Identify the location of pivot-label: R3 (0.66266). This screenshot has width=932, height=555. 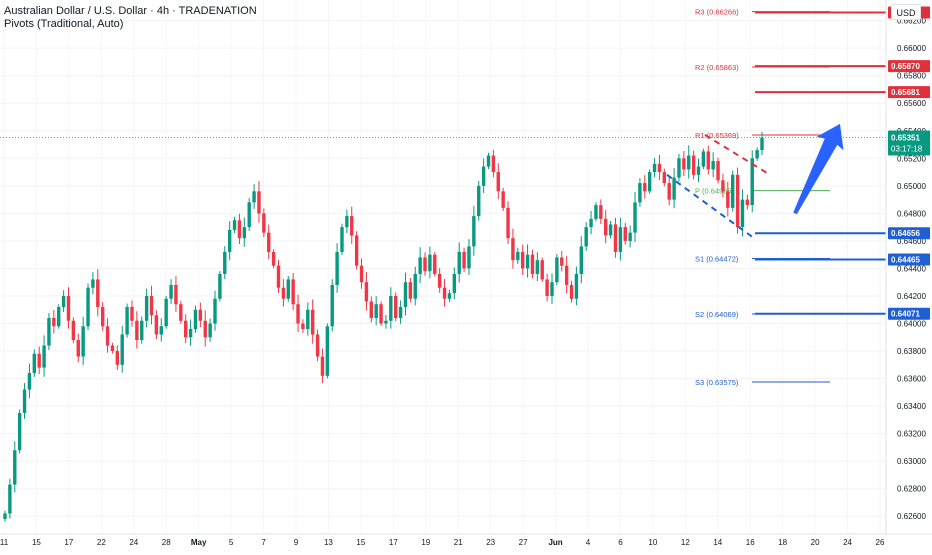
(717, 12).